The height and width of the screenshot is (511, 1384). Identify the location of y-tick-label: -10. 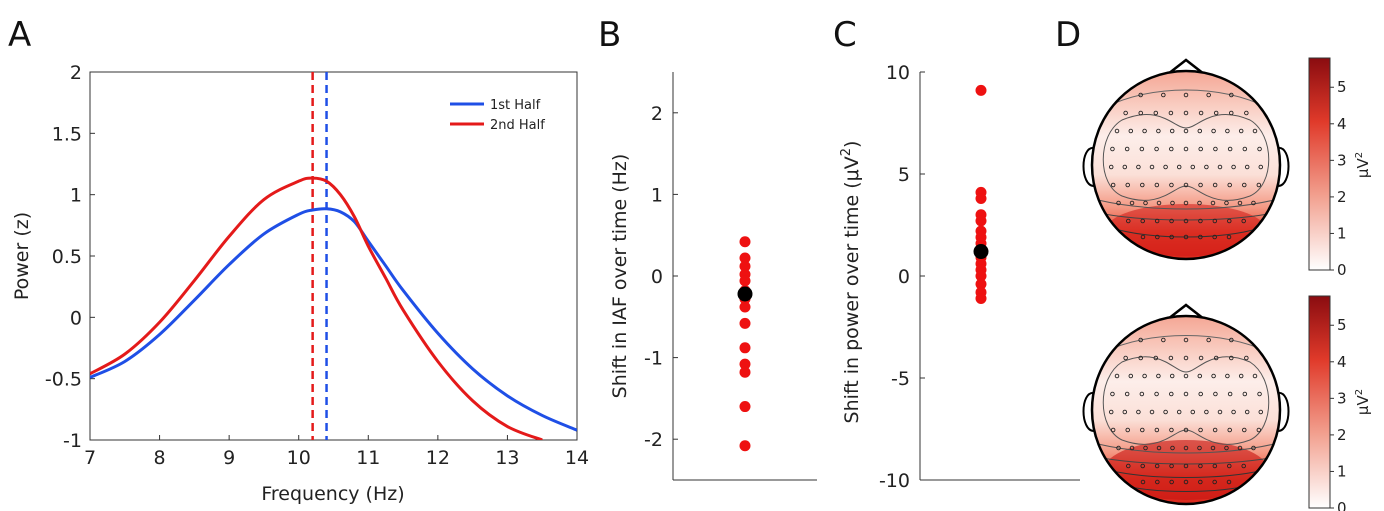
(894, 481).